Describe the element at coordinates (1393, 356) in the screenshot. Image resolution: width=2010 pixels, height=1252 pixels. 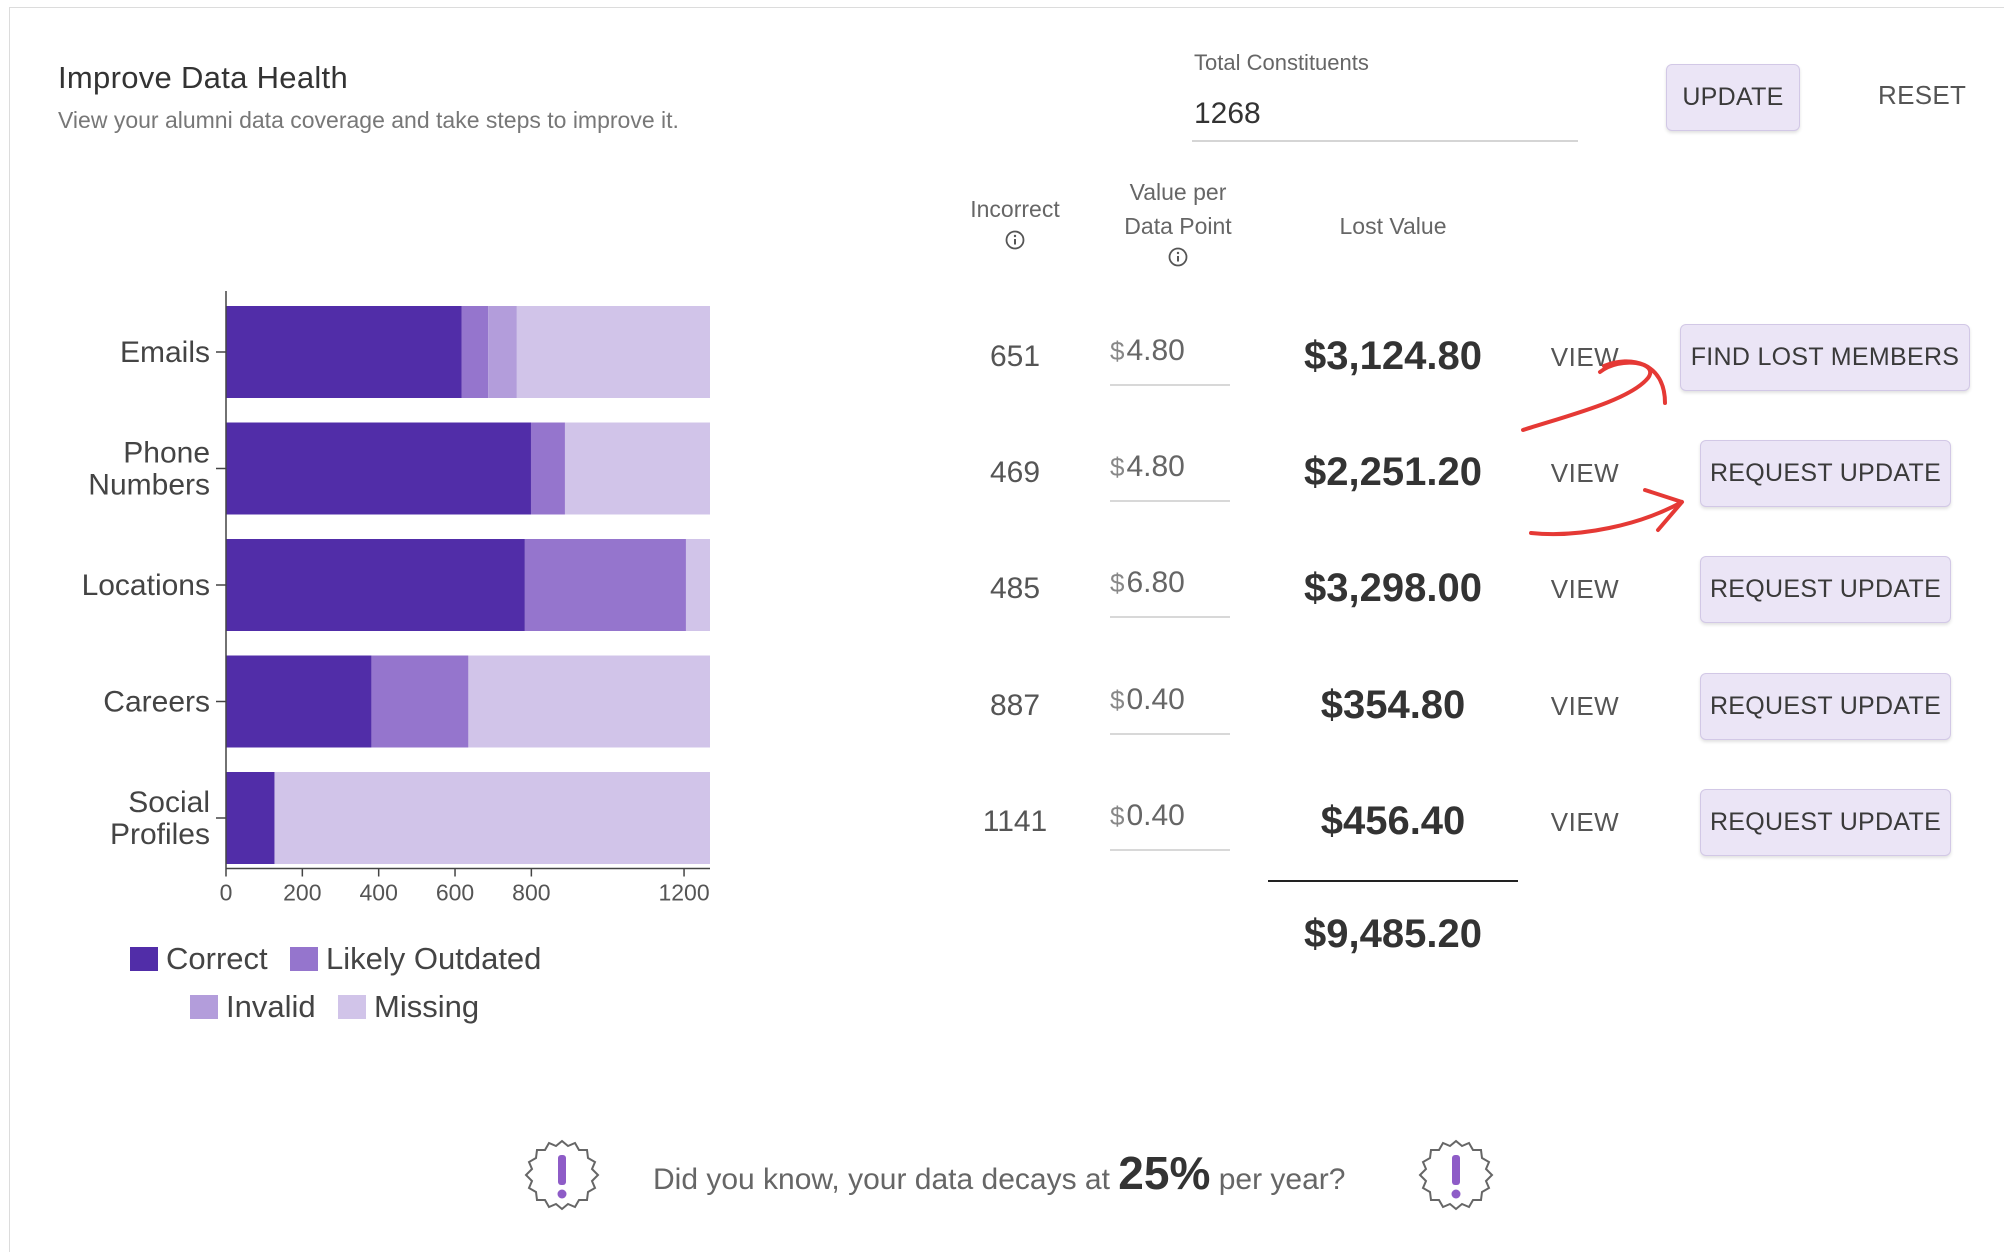
I see `lost-value: $3,124.80` at that location.